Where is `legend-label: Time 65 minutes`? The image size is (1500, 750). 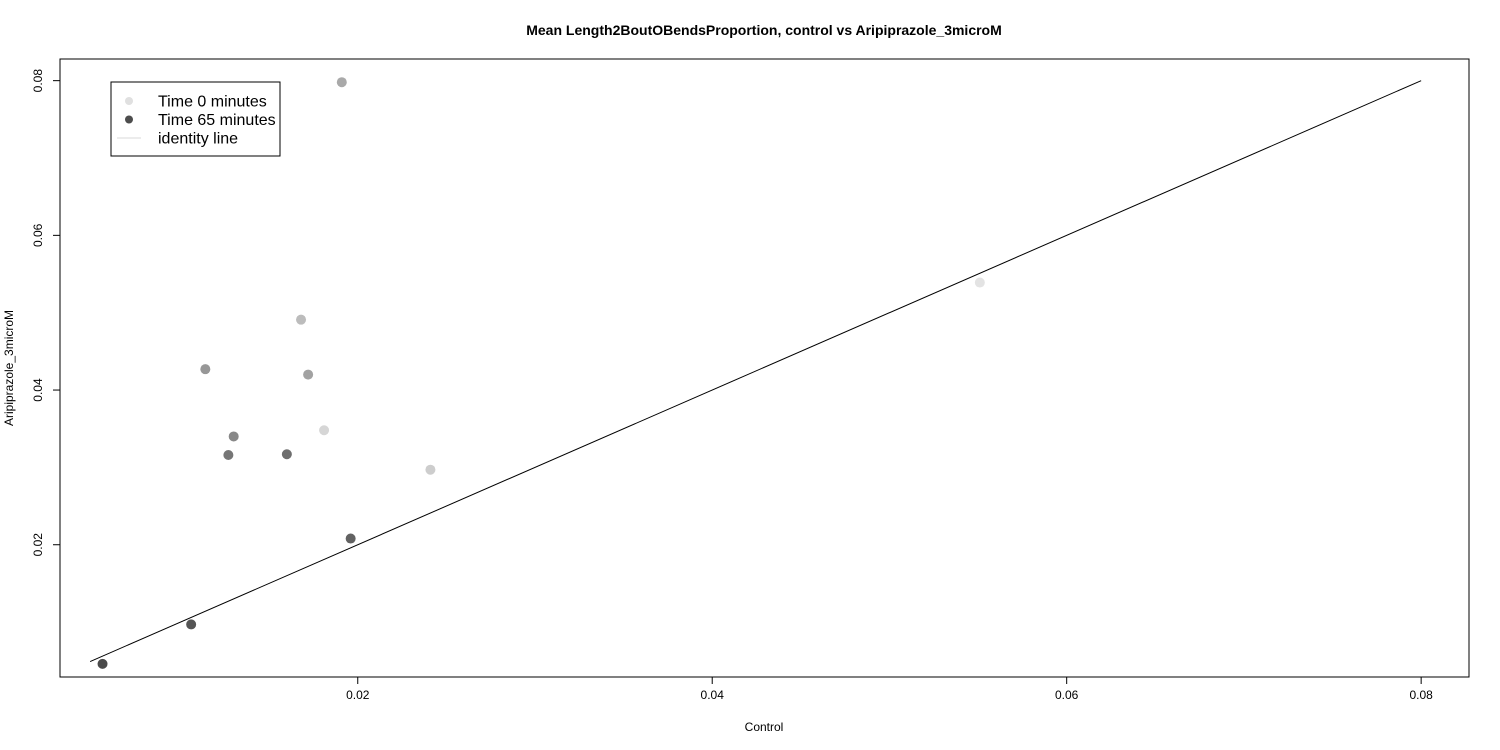
legend-label: Time 65 minutes is located at coordinates (217, 120).